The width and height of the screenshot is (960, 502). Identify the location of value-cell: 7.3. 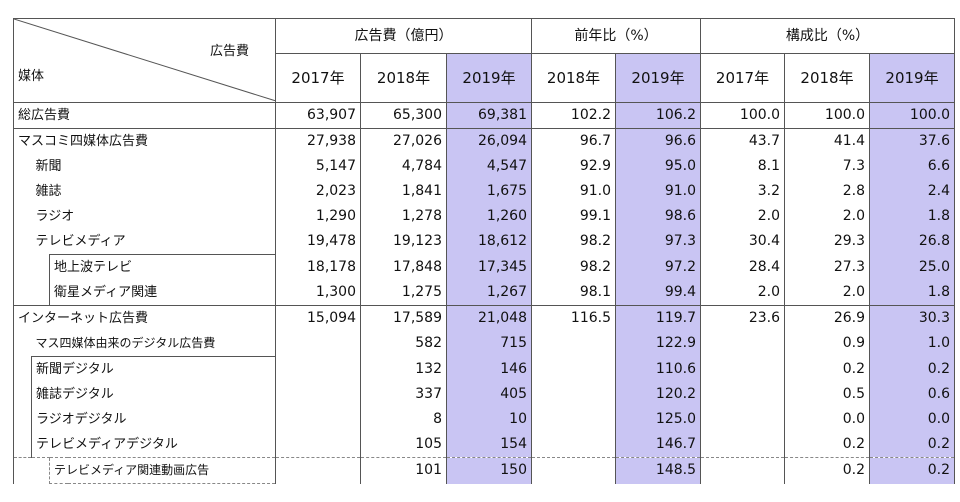
(827, 166).